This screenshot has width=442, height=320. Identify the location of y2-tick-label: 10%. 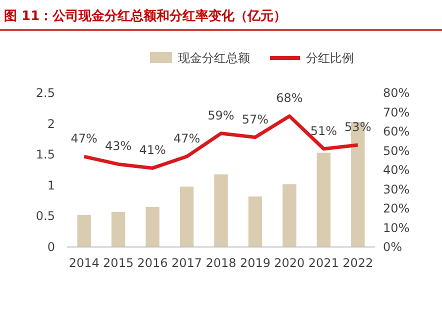
(396, 227).